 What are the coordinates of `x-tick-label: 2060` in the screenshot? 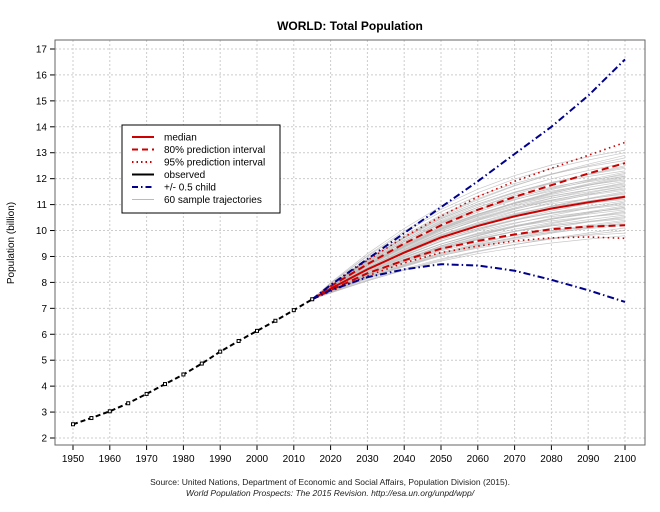 It's located at (478, 459).